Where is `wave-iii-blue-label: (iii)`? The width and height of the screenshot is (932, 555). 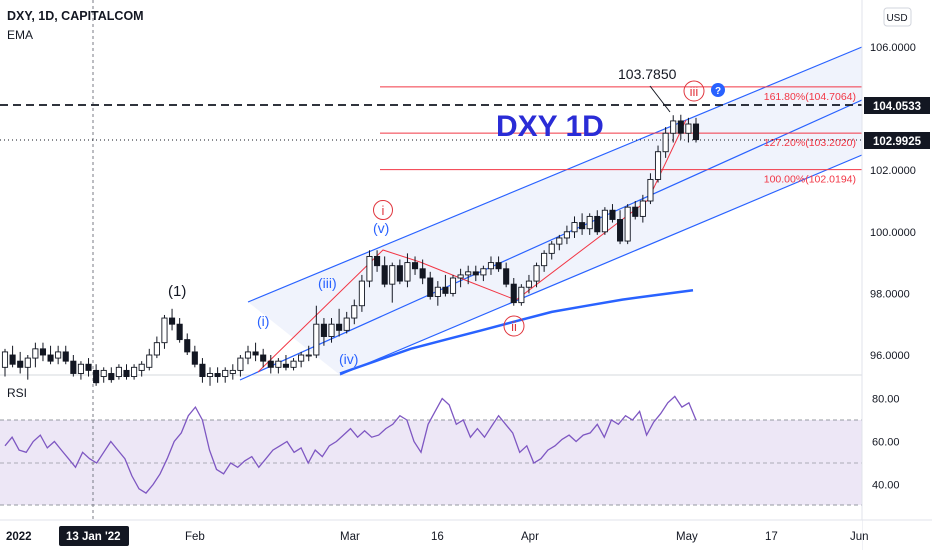 wave-iii-blue-label: (iii) is located at coordinates (327, 283).